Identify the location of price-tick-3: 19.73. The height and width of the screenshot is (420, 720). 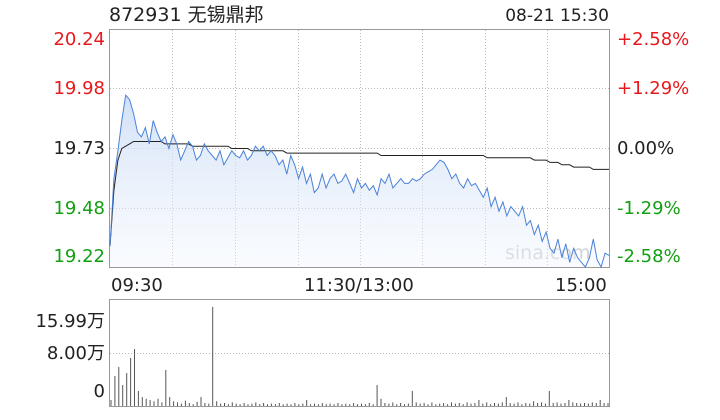
(79, 148).